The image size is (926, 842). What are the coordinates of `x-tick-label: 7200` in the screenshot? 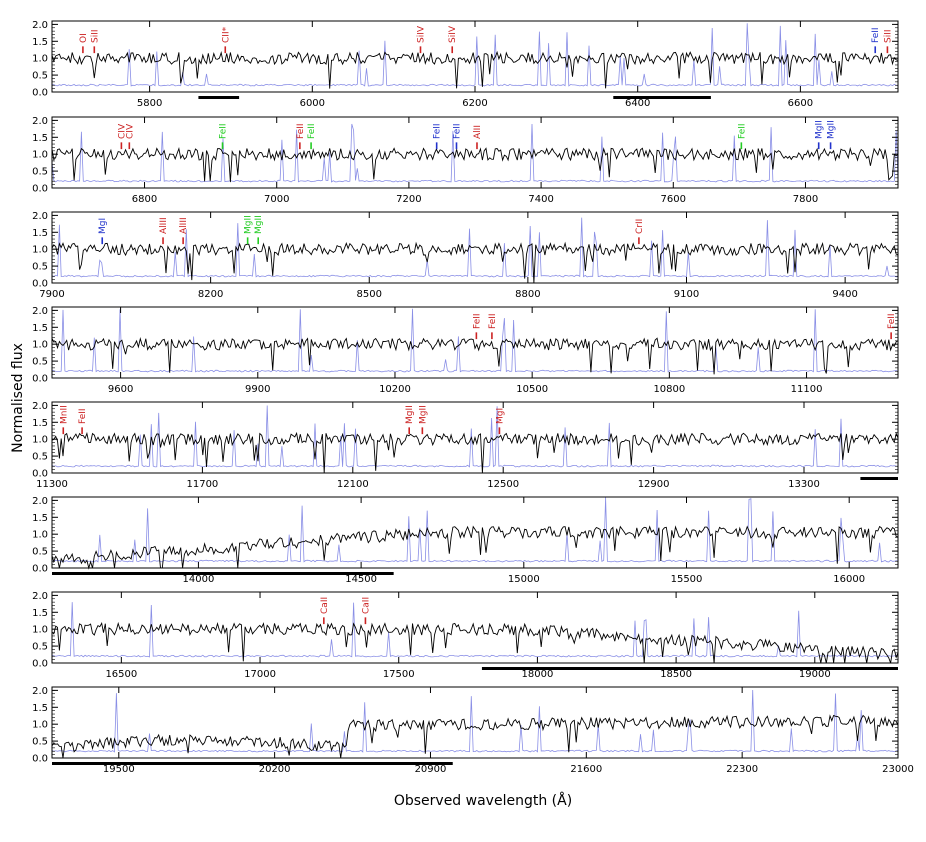 It's located at (408, 199).